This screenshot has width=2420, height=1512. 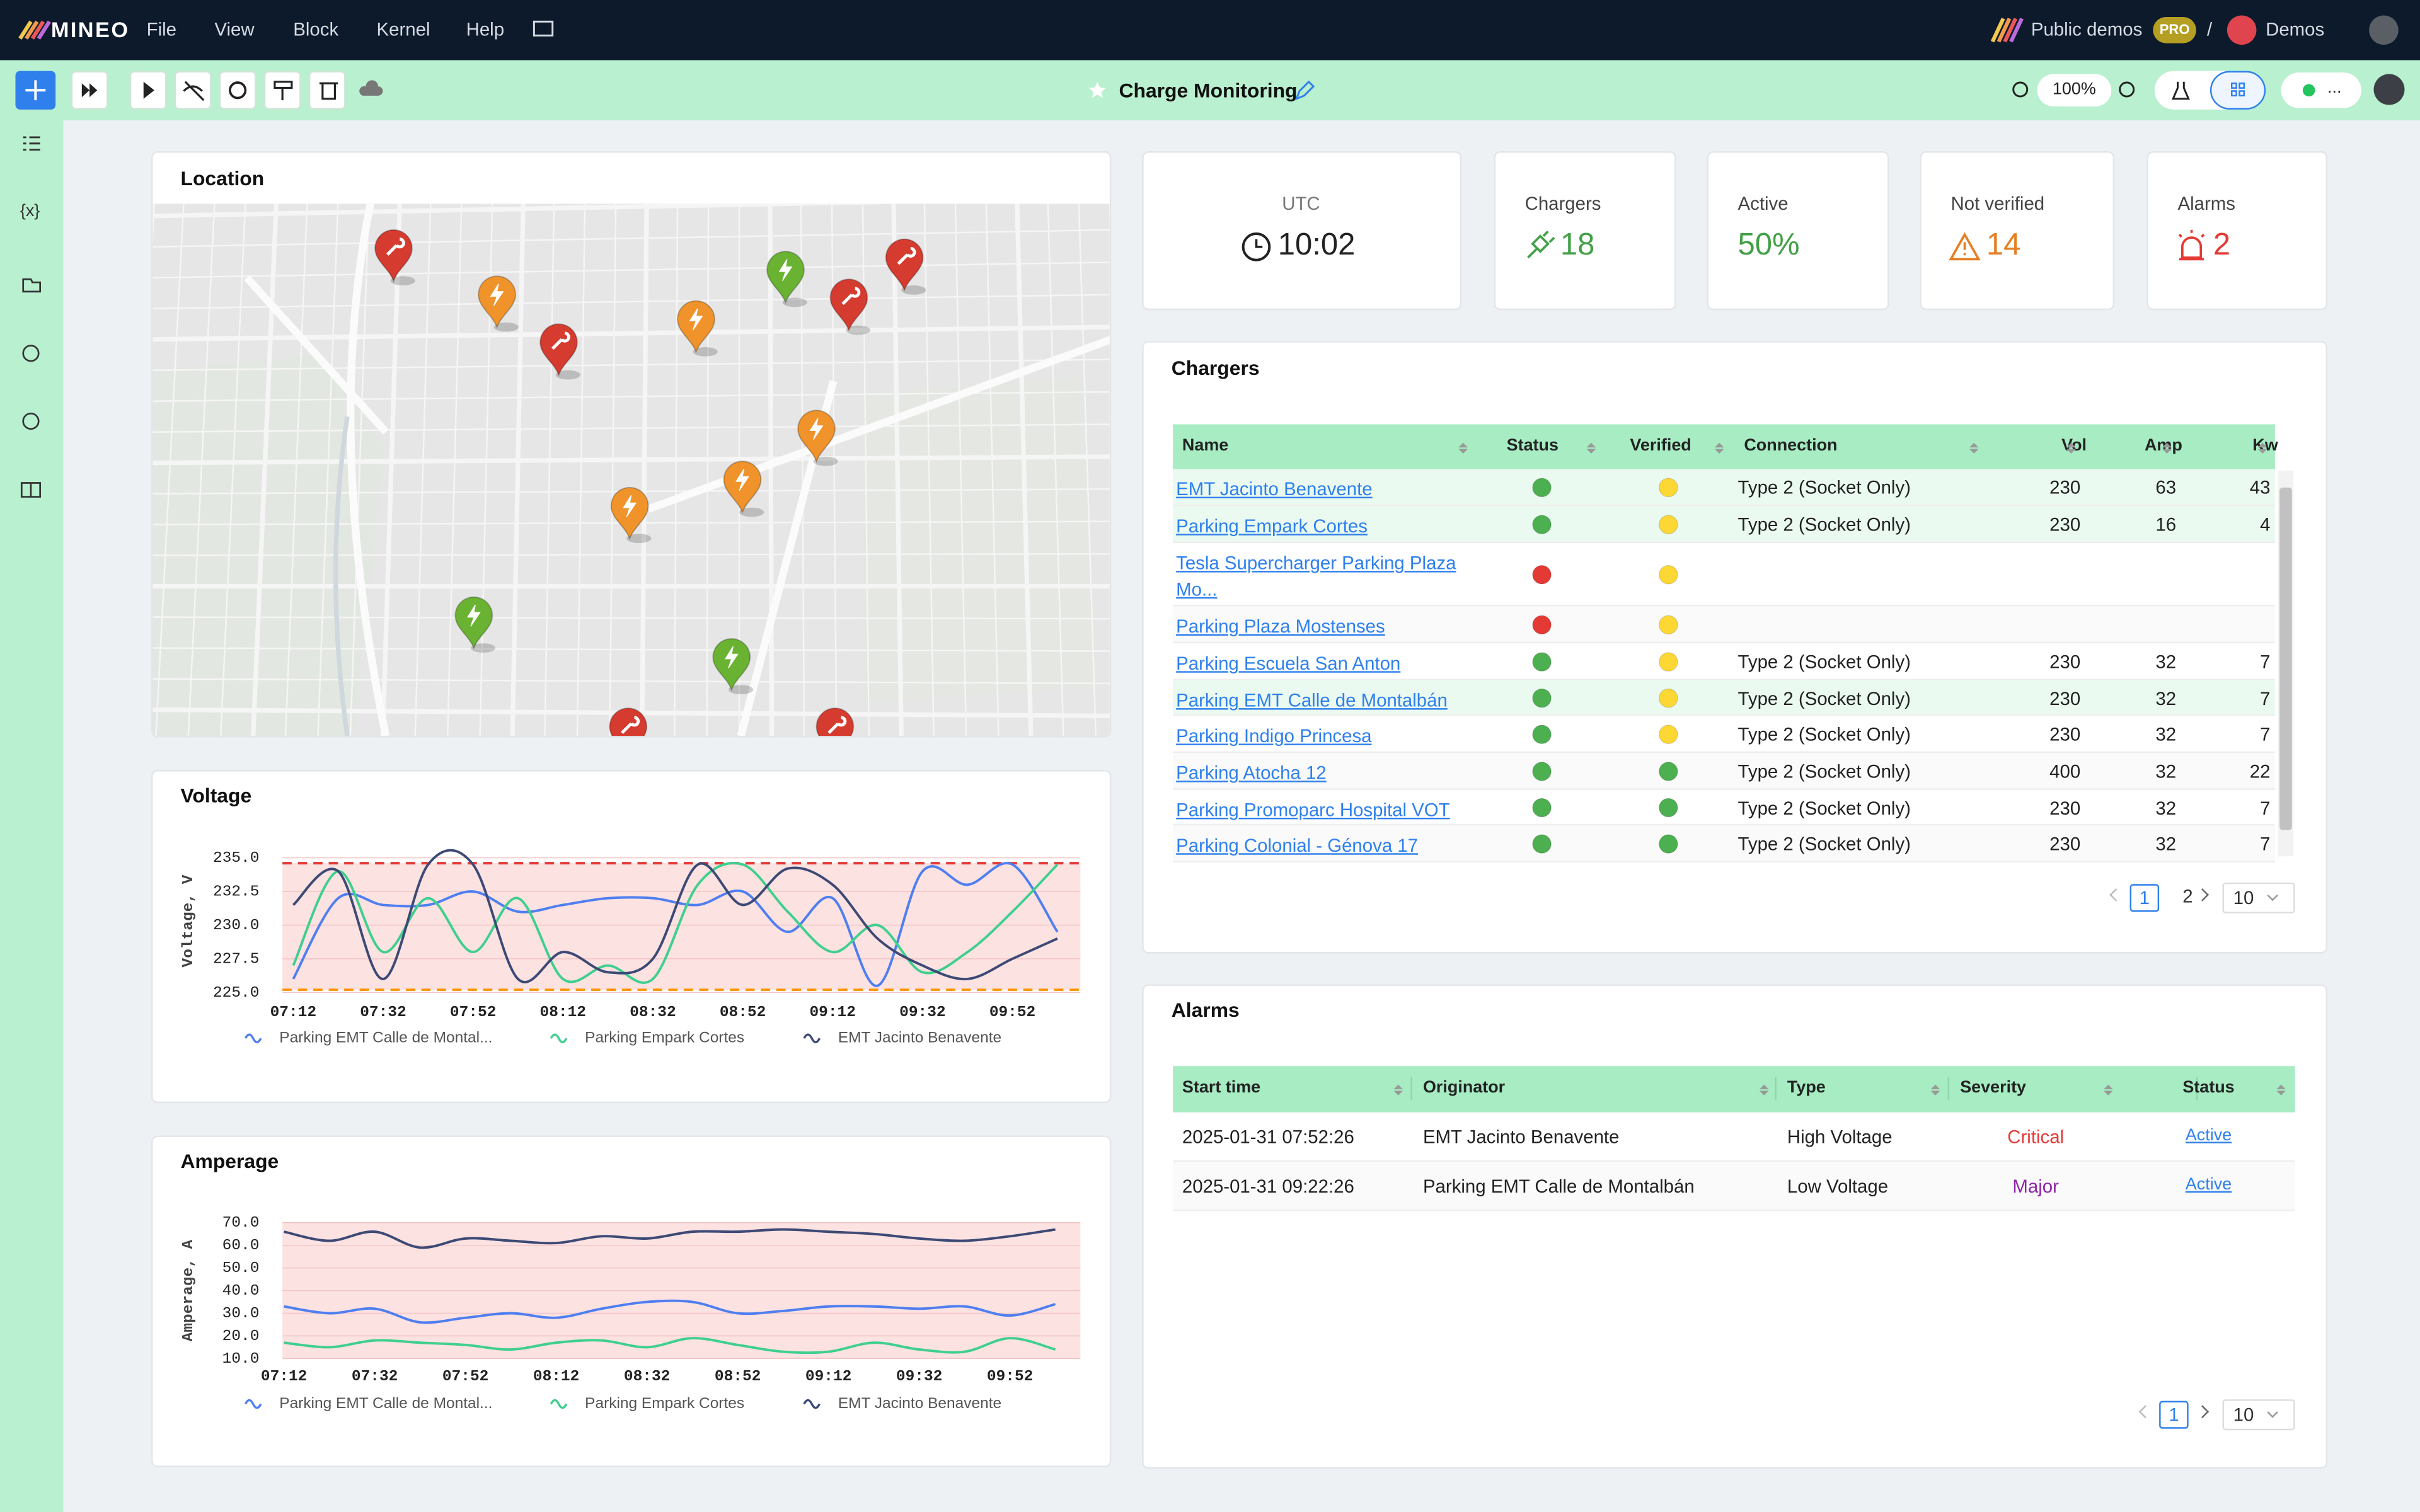 What do you see at coordinates (2384, 30) in the screenshot?
I see `user-avatar` at bounding box center [2384, 30].